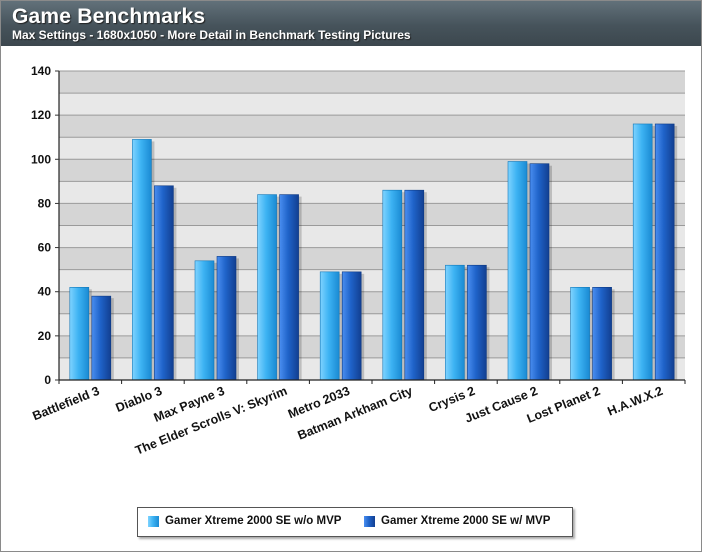 This screenshot has width=702, height=552. What do you see at coordinates (45, 203) in the screenshot?
I see `y-tick-label: 80` at bounding box center [45, 203].